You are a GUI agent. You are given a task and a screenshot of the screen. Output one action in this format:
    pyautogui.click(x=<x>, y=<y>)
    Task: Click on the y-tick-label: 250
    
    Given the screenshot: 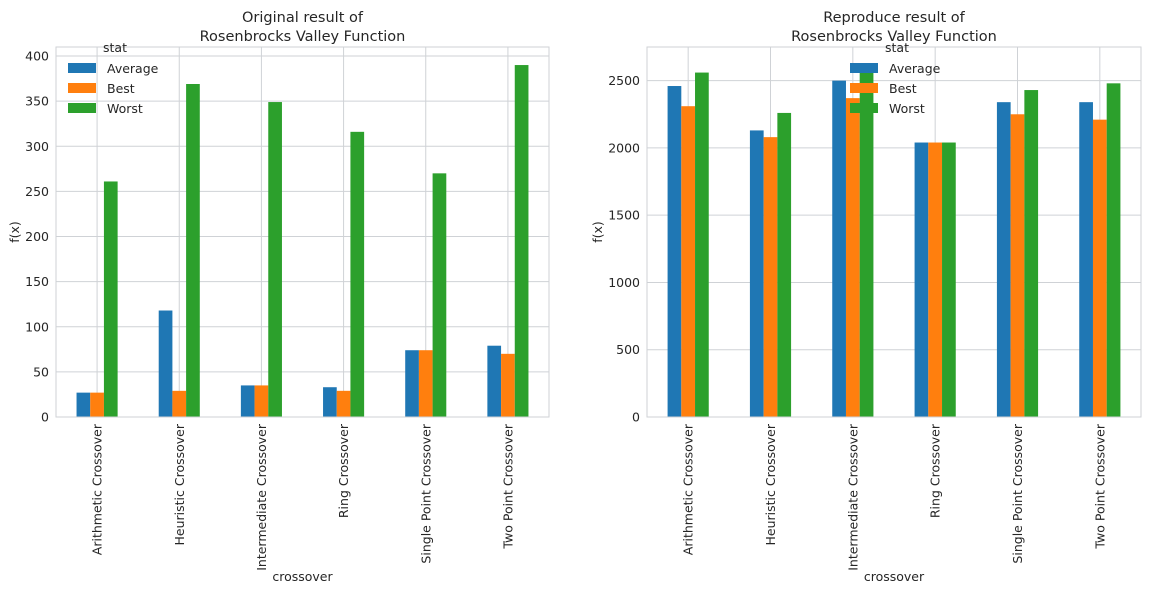 What is the action you would take?
    pyautogui.click(x=37, y=191)
    